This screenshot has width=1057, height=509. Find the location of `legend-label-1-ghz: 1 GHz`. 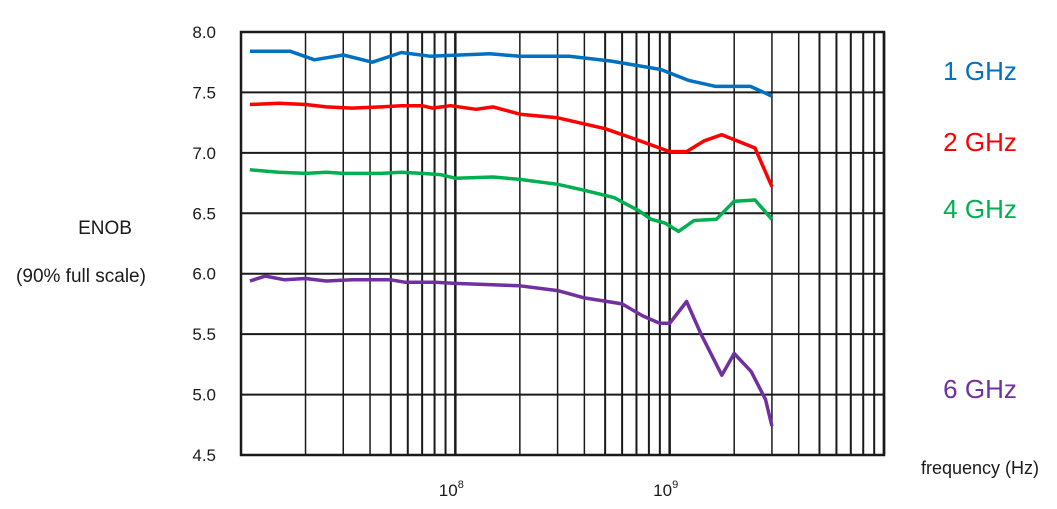

legend-label-1-ghz: 1 GHz is located at coordinates (980, 71).